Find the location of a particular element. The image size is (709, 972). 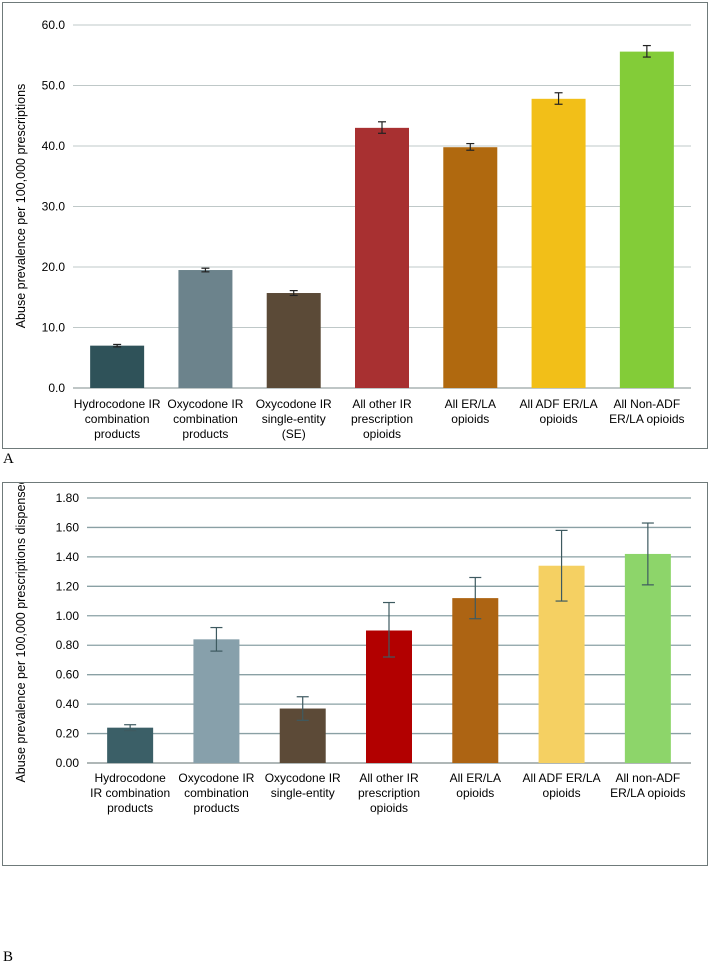

x-tick-label-a-2: Oxycodone IR combination products is located at coordinates (205, 419).